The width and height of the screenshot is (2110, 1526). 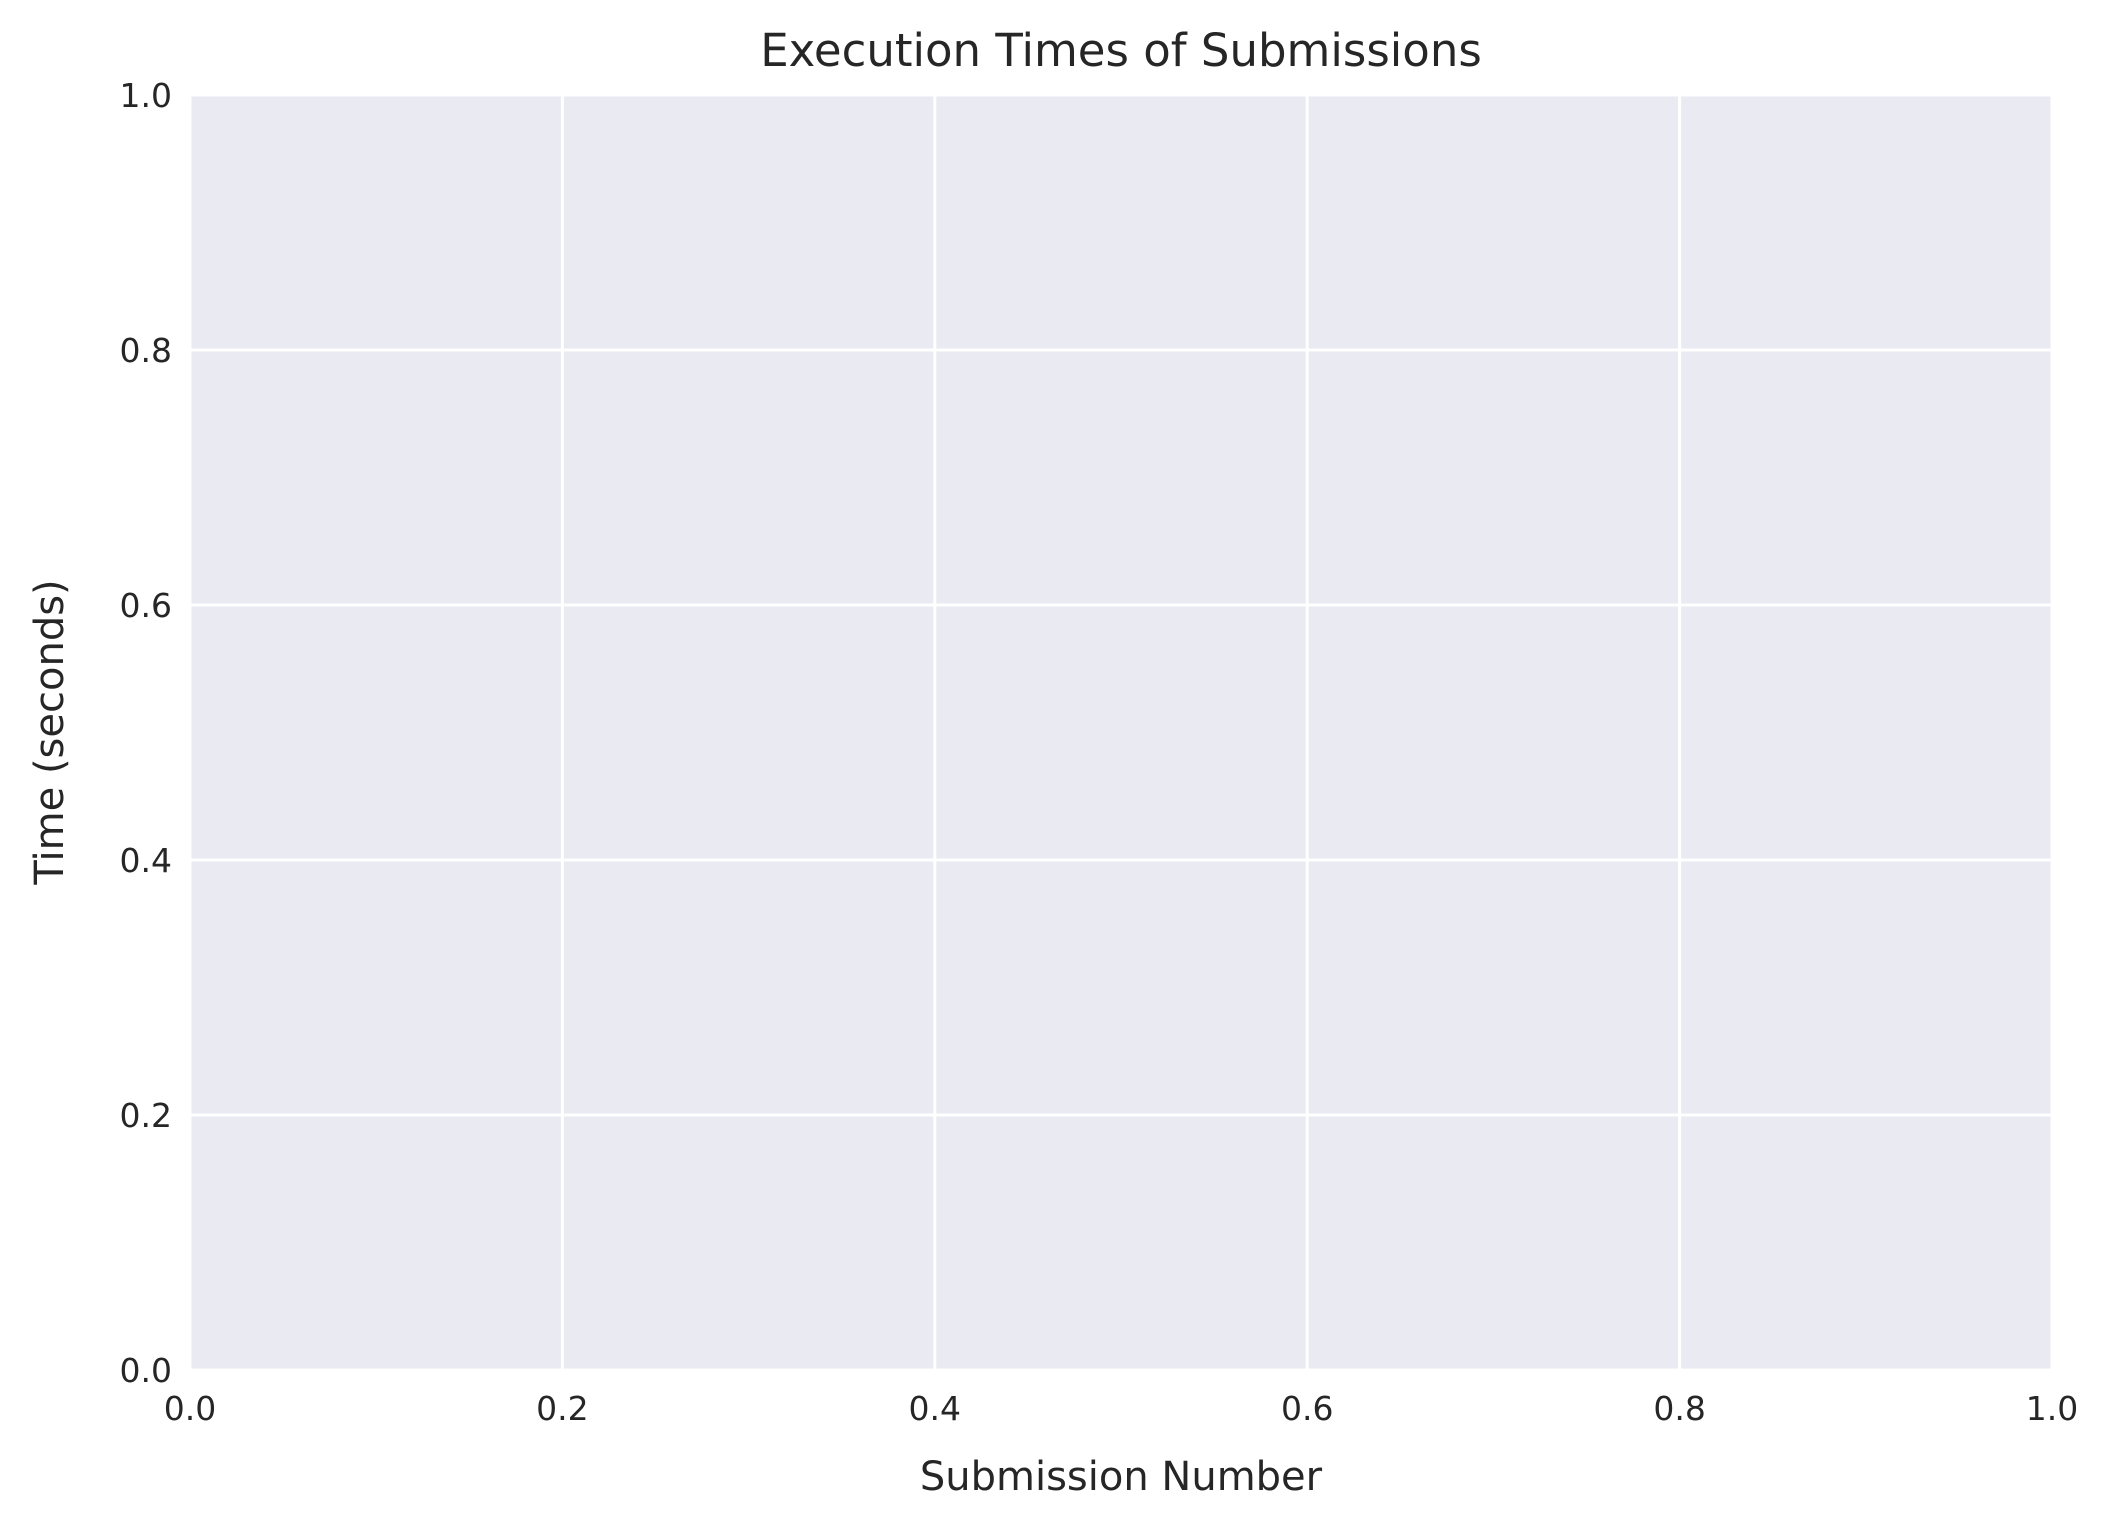 I want to click on y-tick-label: 0.0, so click(x=146, y=1370).